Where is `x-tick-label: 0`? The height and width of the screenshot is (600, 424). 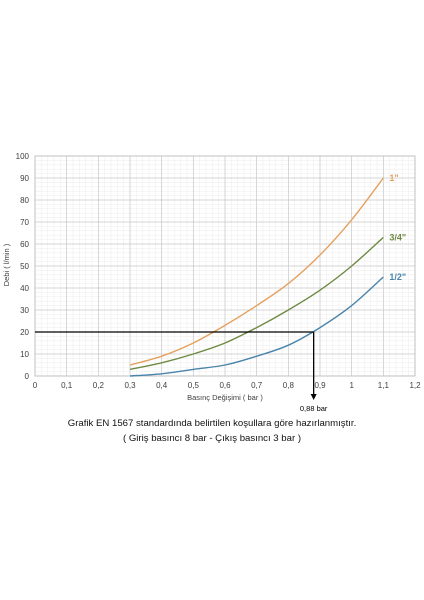 x-tick-label: 0 is located at coordinates (35, 385).